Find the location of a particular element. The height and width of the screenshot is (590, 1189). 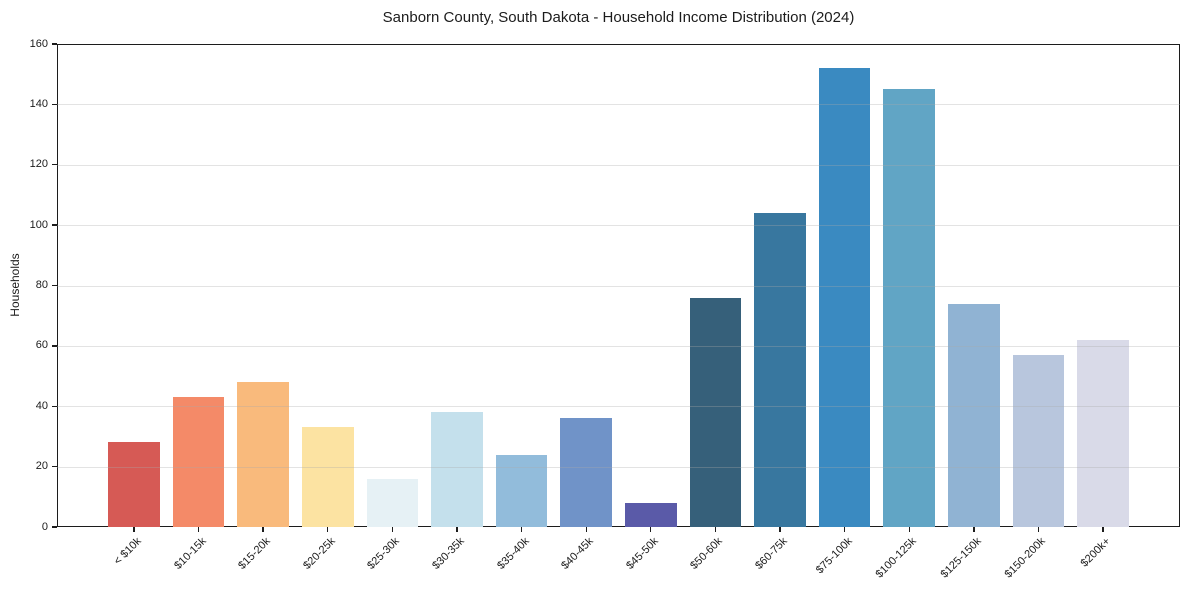

y-tick-label: 0 is located at coordinates (44, 526).